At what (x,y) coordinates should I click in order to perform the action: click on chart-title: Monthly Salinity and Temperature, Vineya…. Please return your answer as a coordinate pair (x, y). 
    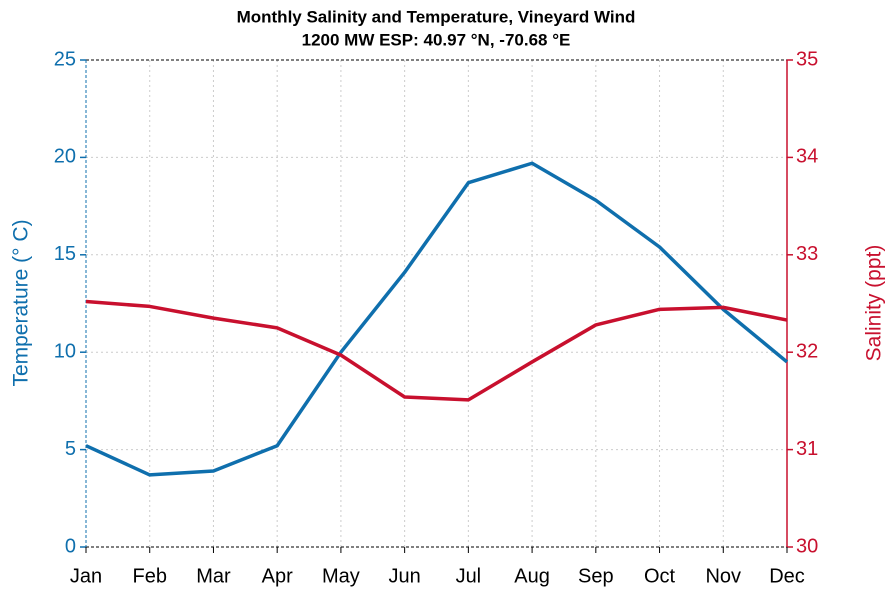
    Looking at the image, I should click on (436, 16).